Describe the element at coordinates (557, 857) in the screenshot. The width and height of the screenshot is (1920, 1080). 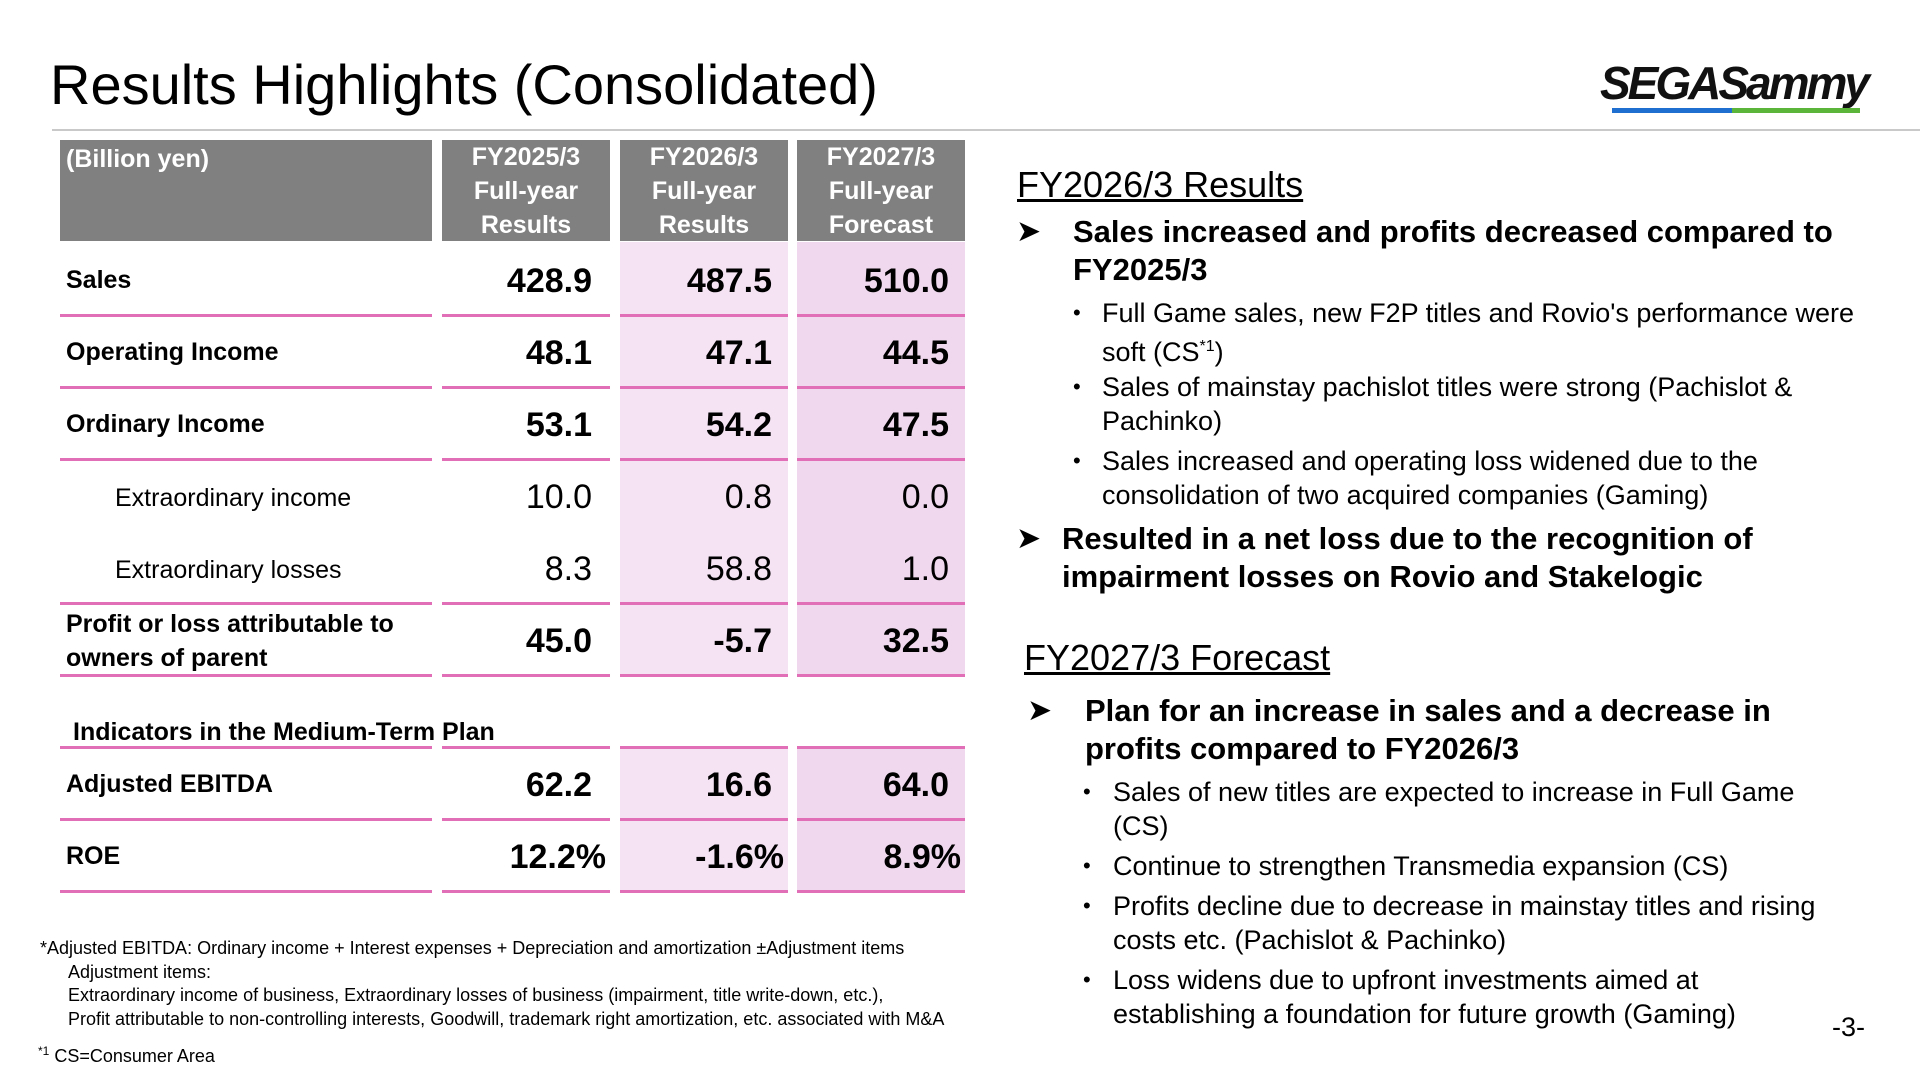
I see `table-cell: 12.2%` at that location.